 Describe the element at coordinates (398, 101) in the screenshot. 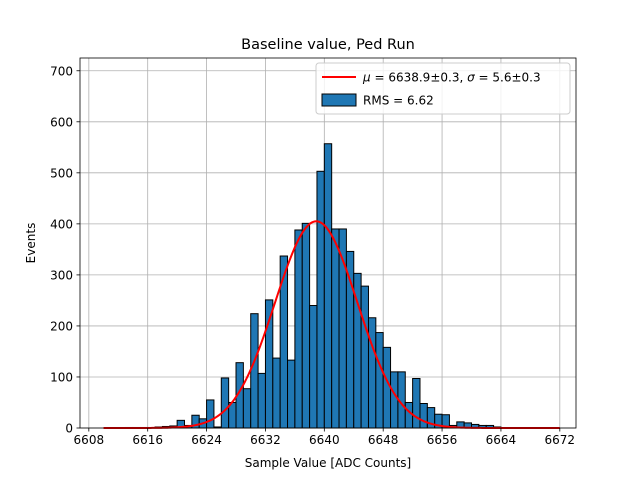

I see `legend-hist-label: RMS = 6.62` at that location.